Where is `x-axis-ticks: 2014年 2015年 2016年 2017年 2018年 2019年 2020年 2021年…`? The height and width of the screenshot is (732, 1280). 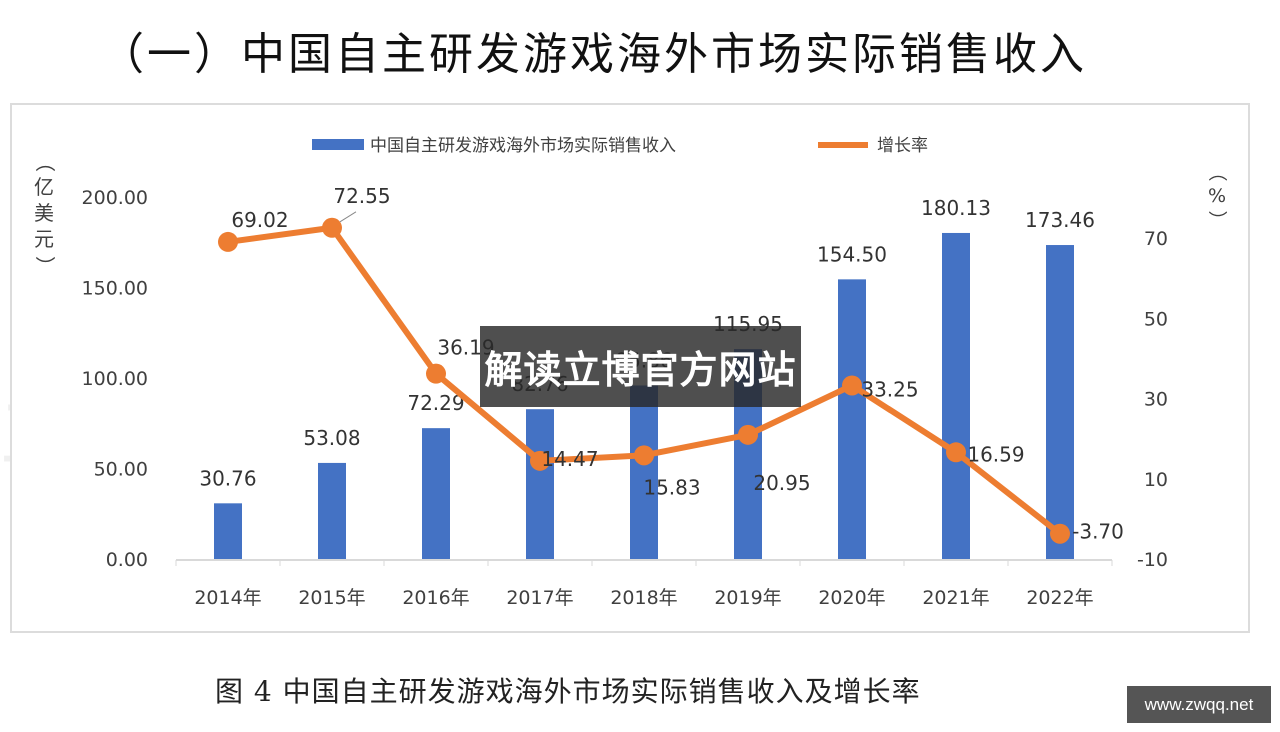
x-axis-ticks: 2014年 2015年 2016年 2017年 2018年 2019年 2020年 2021年… is located at coordinates (644, 584).